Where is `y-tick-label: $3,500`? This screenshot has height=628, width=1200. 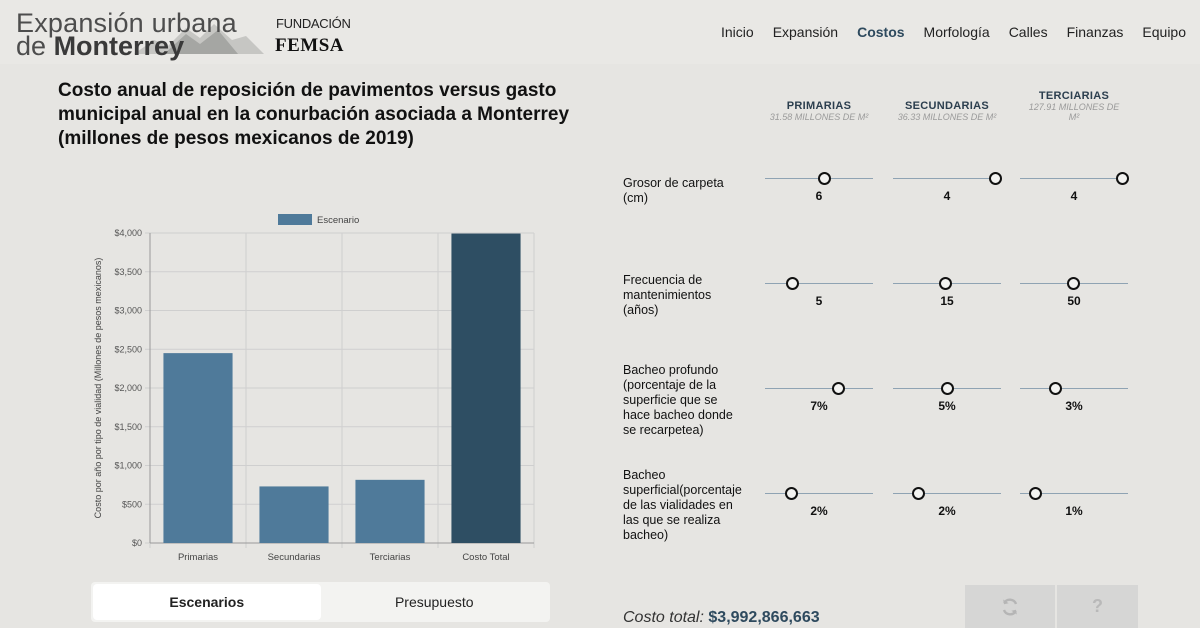
y-tick-label: $3,500 is located at coordinates (128, 272).